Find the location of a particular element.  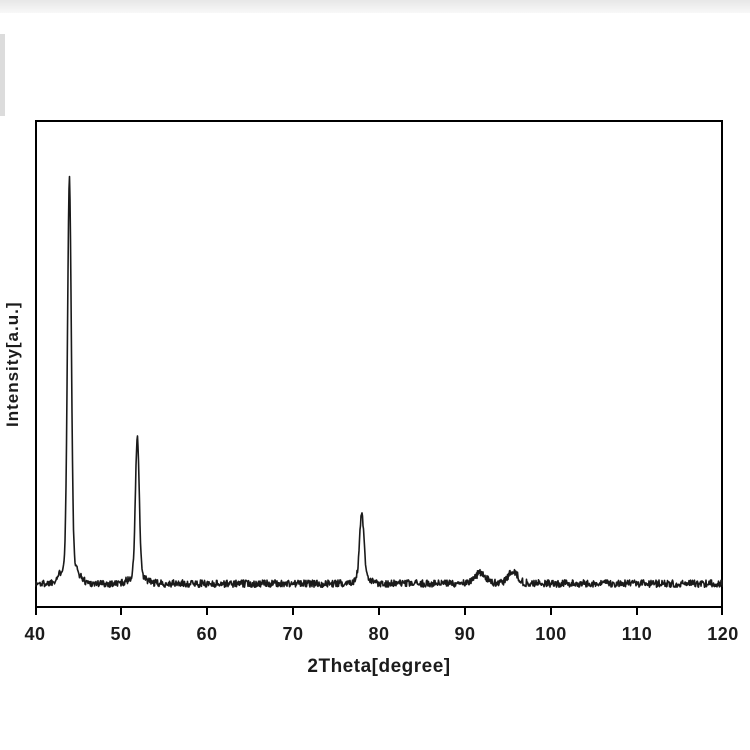

x-tick-label: 50 is located at coordinates (121, 634).